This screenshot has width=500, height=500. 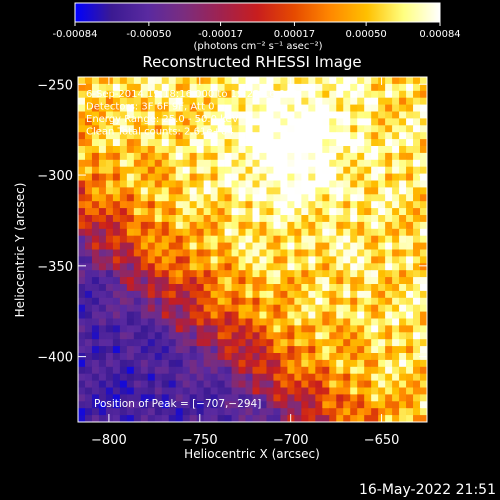 What do you see at coordinates (439, 34) in the screenshot?
I see `colorbar-tick-label: 0.00084` at bounding box center [439, 34].